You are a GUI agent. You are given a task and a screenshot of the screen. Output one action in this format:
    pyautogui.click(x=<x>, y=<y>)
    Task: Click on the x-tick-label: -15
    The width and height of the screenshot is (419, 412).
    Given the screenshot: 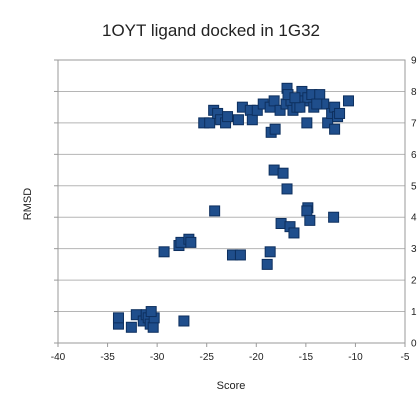 What is the action you would take?
    pyautogui.click(x=306, y=357)
    